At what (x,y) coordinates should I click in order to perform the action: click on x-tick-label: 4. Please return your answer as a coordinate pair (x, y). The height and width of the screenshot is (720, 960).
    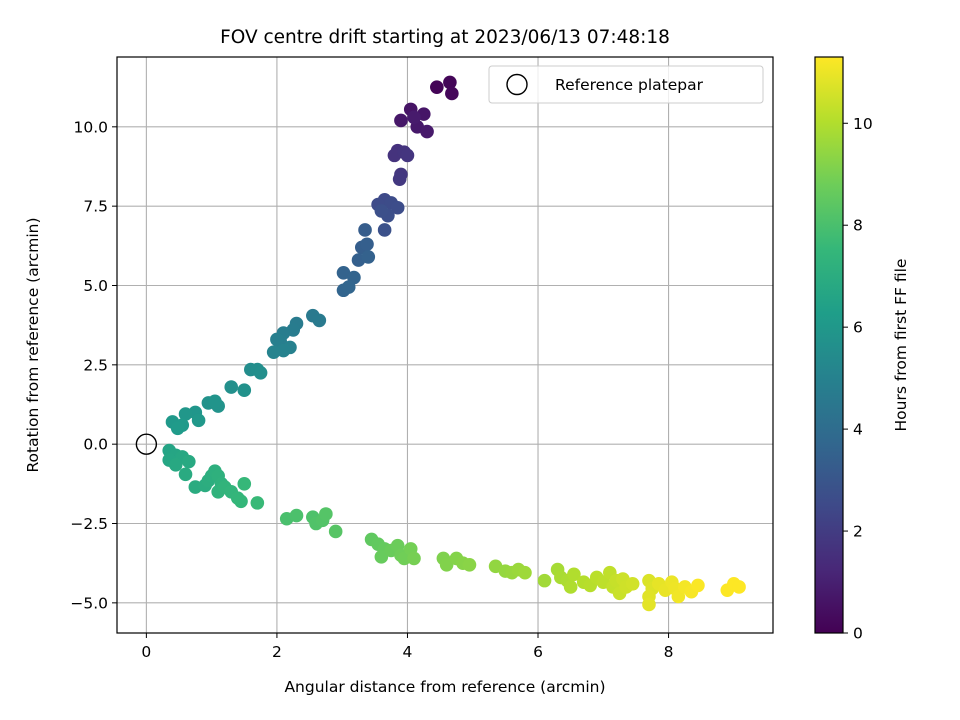
    Looking at the image, I should click on (408, 652).